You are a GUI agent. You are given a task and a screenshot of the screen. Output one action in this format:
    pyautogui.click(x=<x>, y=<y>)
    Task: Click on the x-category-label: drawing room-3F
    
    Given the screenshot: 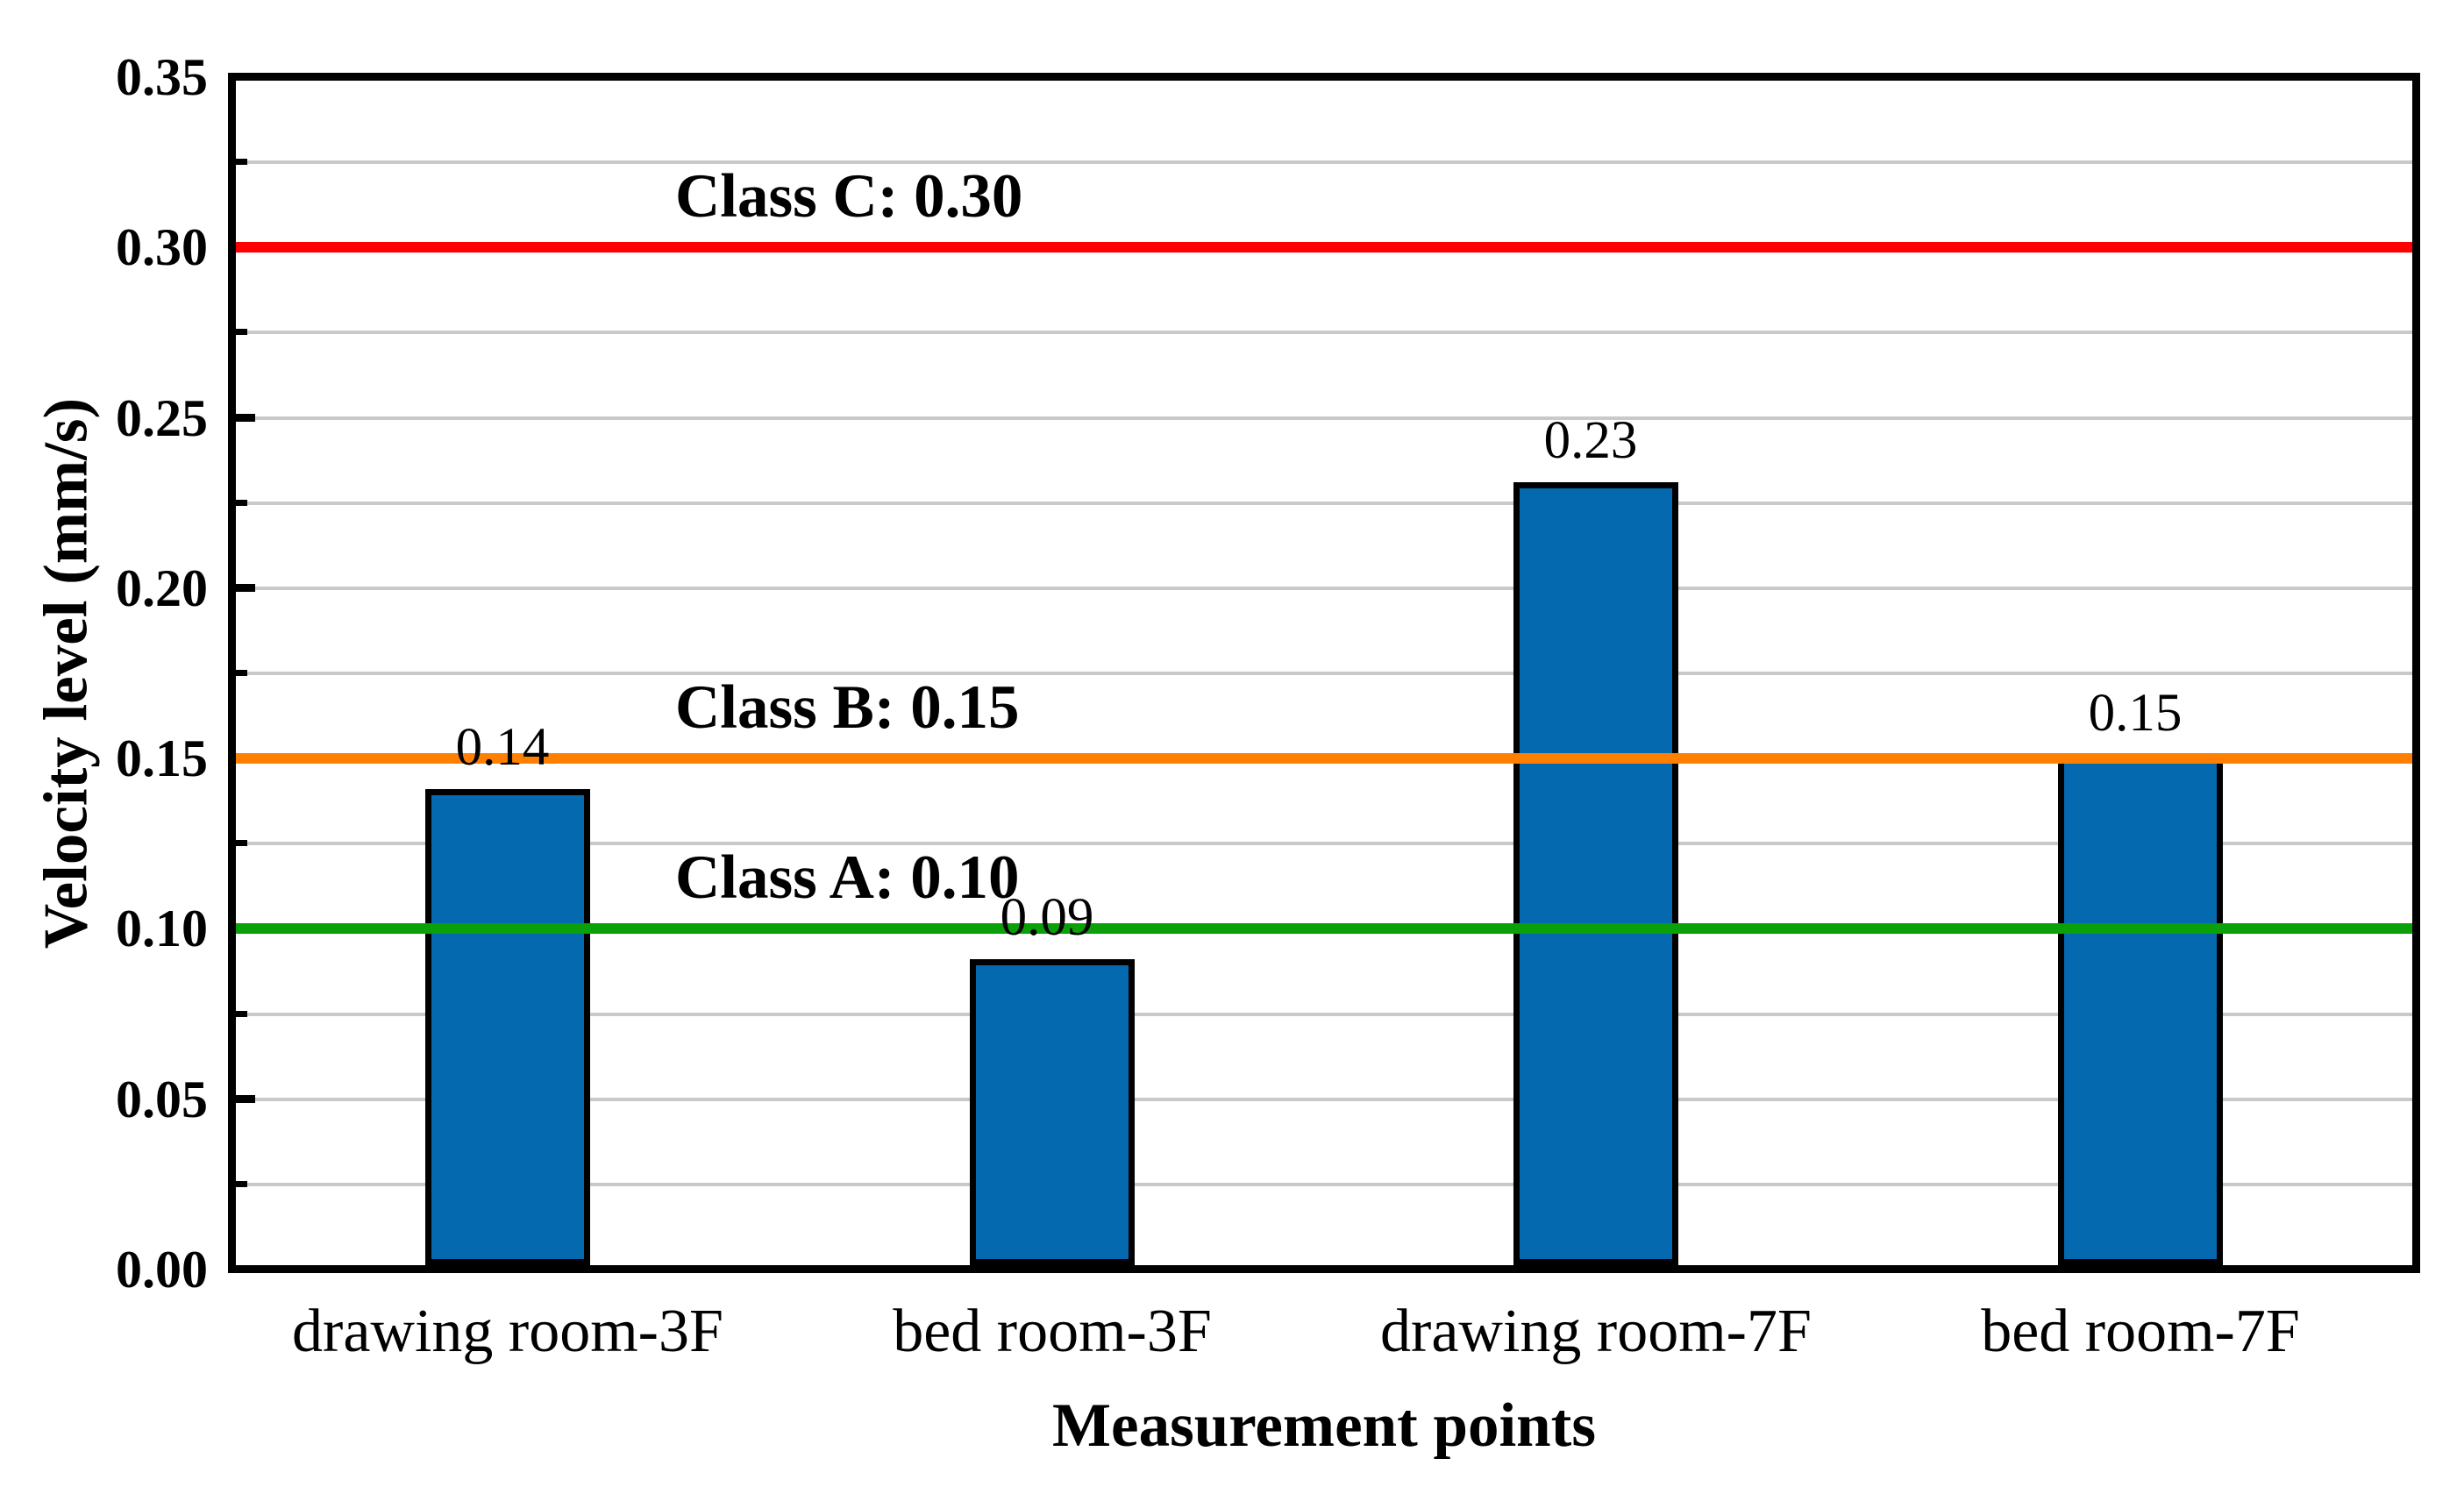 What is the action you would take?
    pyautogui.click(x=507, y=1331)
    